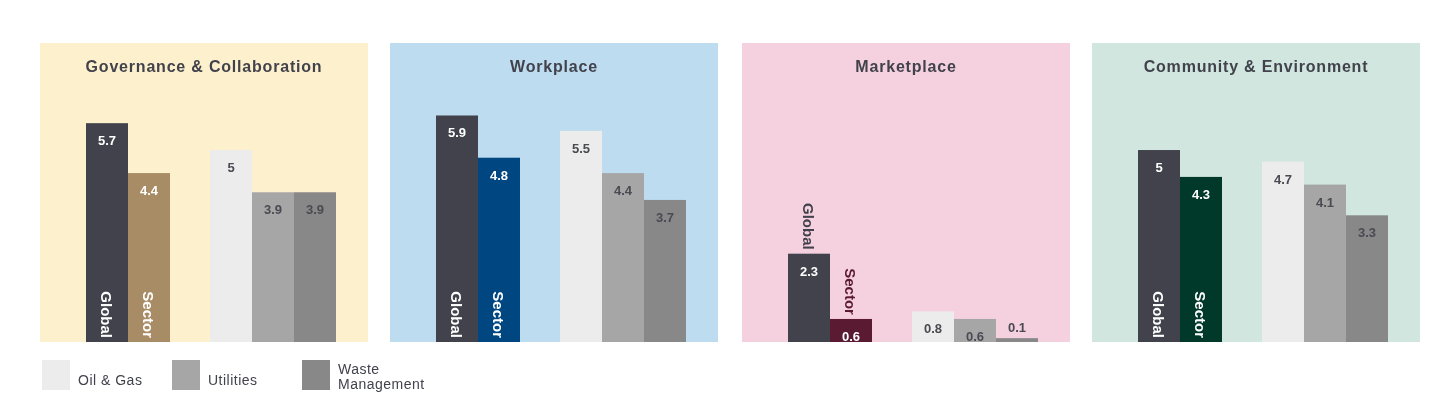 The image size is (1445, 405). I want to click on data-label: 4.7, so click(1283, 179).